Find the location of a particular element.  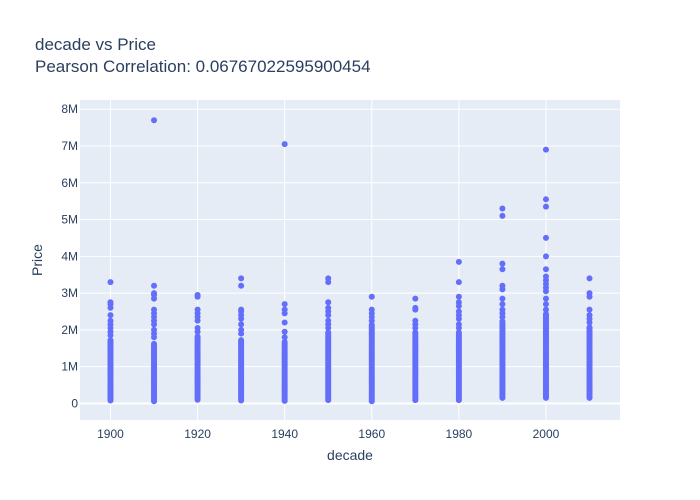

x-tick-label: 1900 is located at coordinates (110, 434).